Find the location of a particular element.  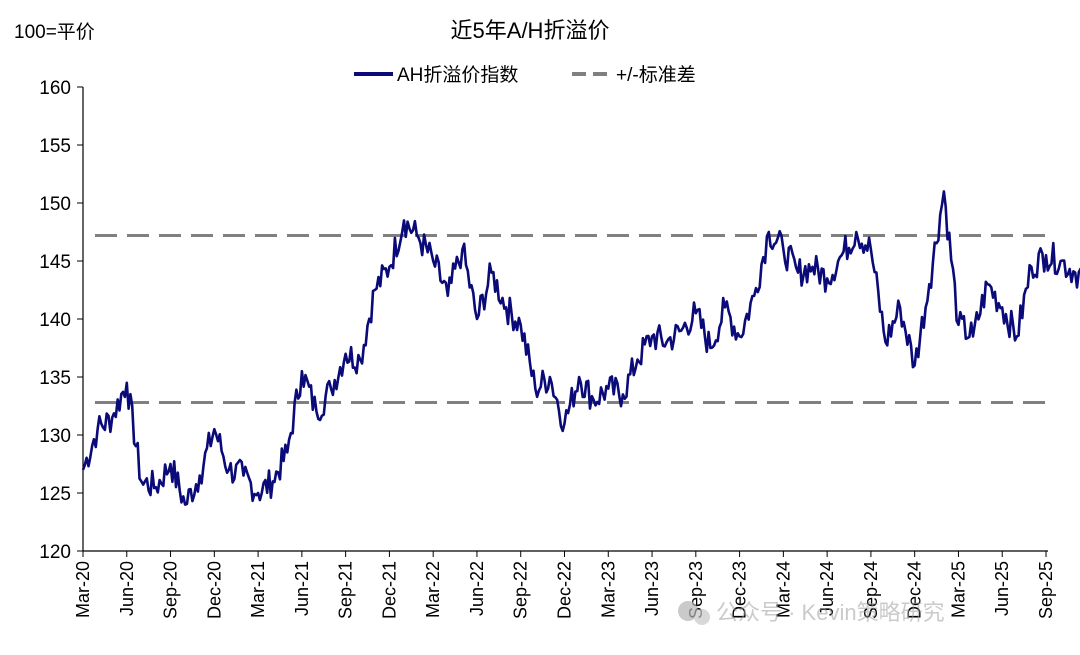

x-tick-label: Sep-20 is located at coordinates (171, 590).